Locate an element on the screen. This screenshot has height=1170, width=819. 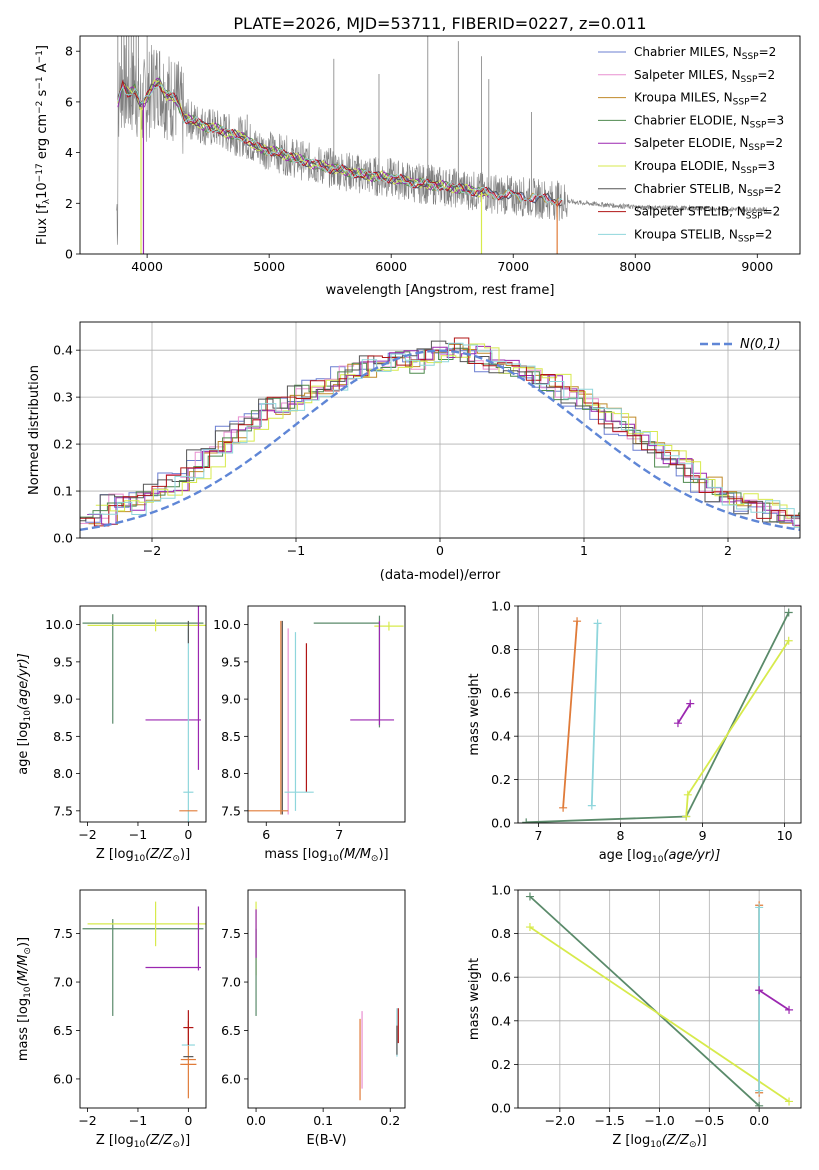
hist-xtick-label: 1 is located at coordinates (584, 550).